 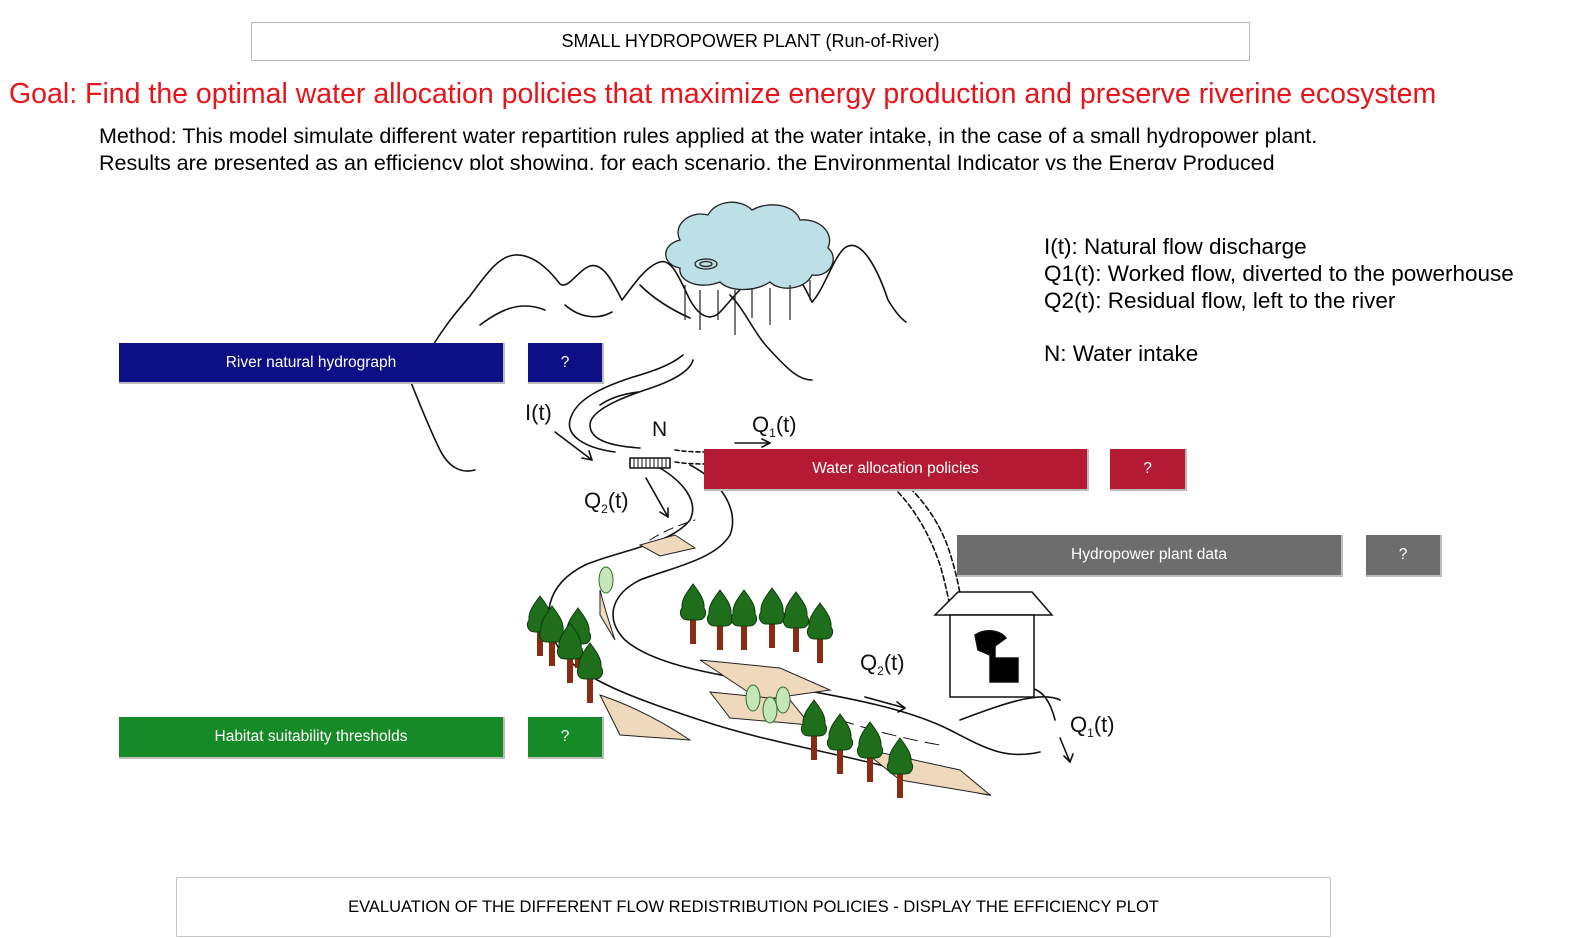 I want to click on mountain-outline, so click(x=662, y=308).